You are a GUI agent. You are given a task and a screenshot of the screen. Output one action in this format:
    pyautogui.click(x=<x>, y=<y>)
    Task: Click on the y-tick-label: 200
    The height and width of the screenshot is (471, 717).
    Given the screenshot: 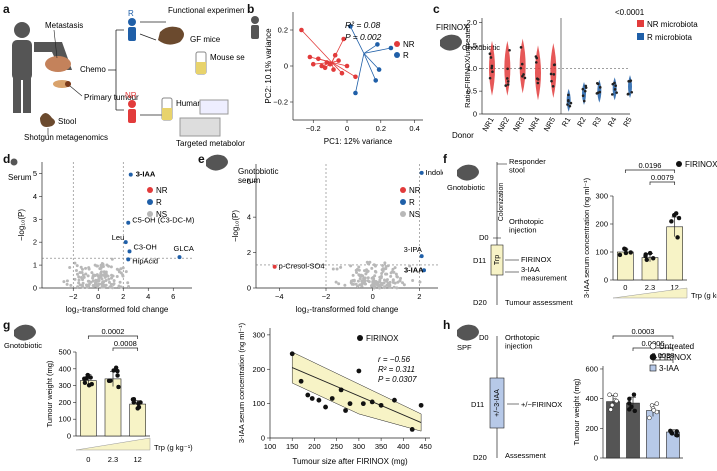 What is the action you would take?
    pyautogui.click(x=64, y=402)
    